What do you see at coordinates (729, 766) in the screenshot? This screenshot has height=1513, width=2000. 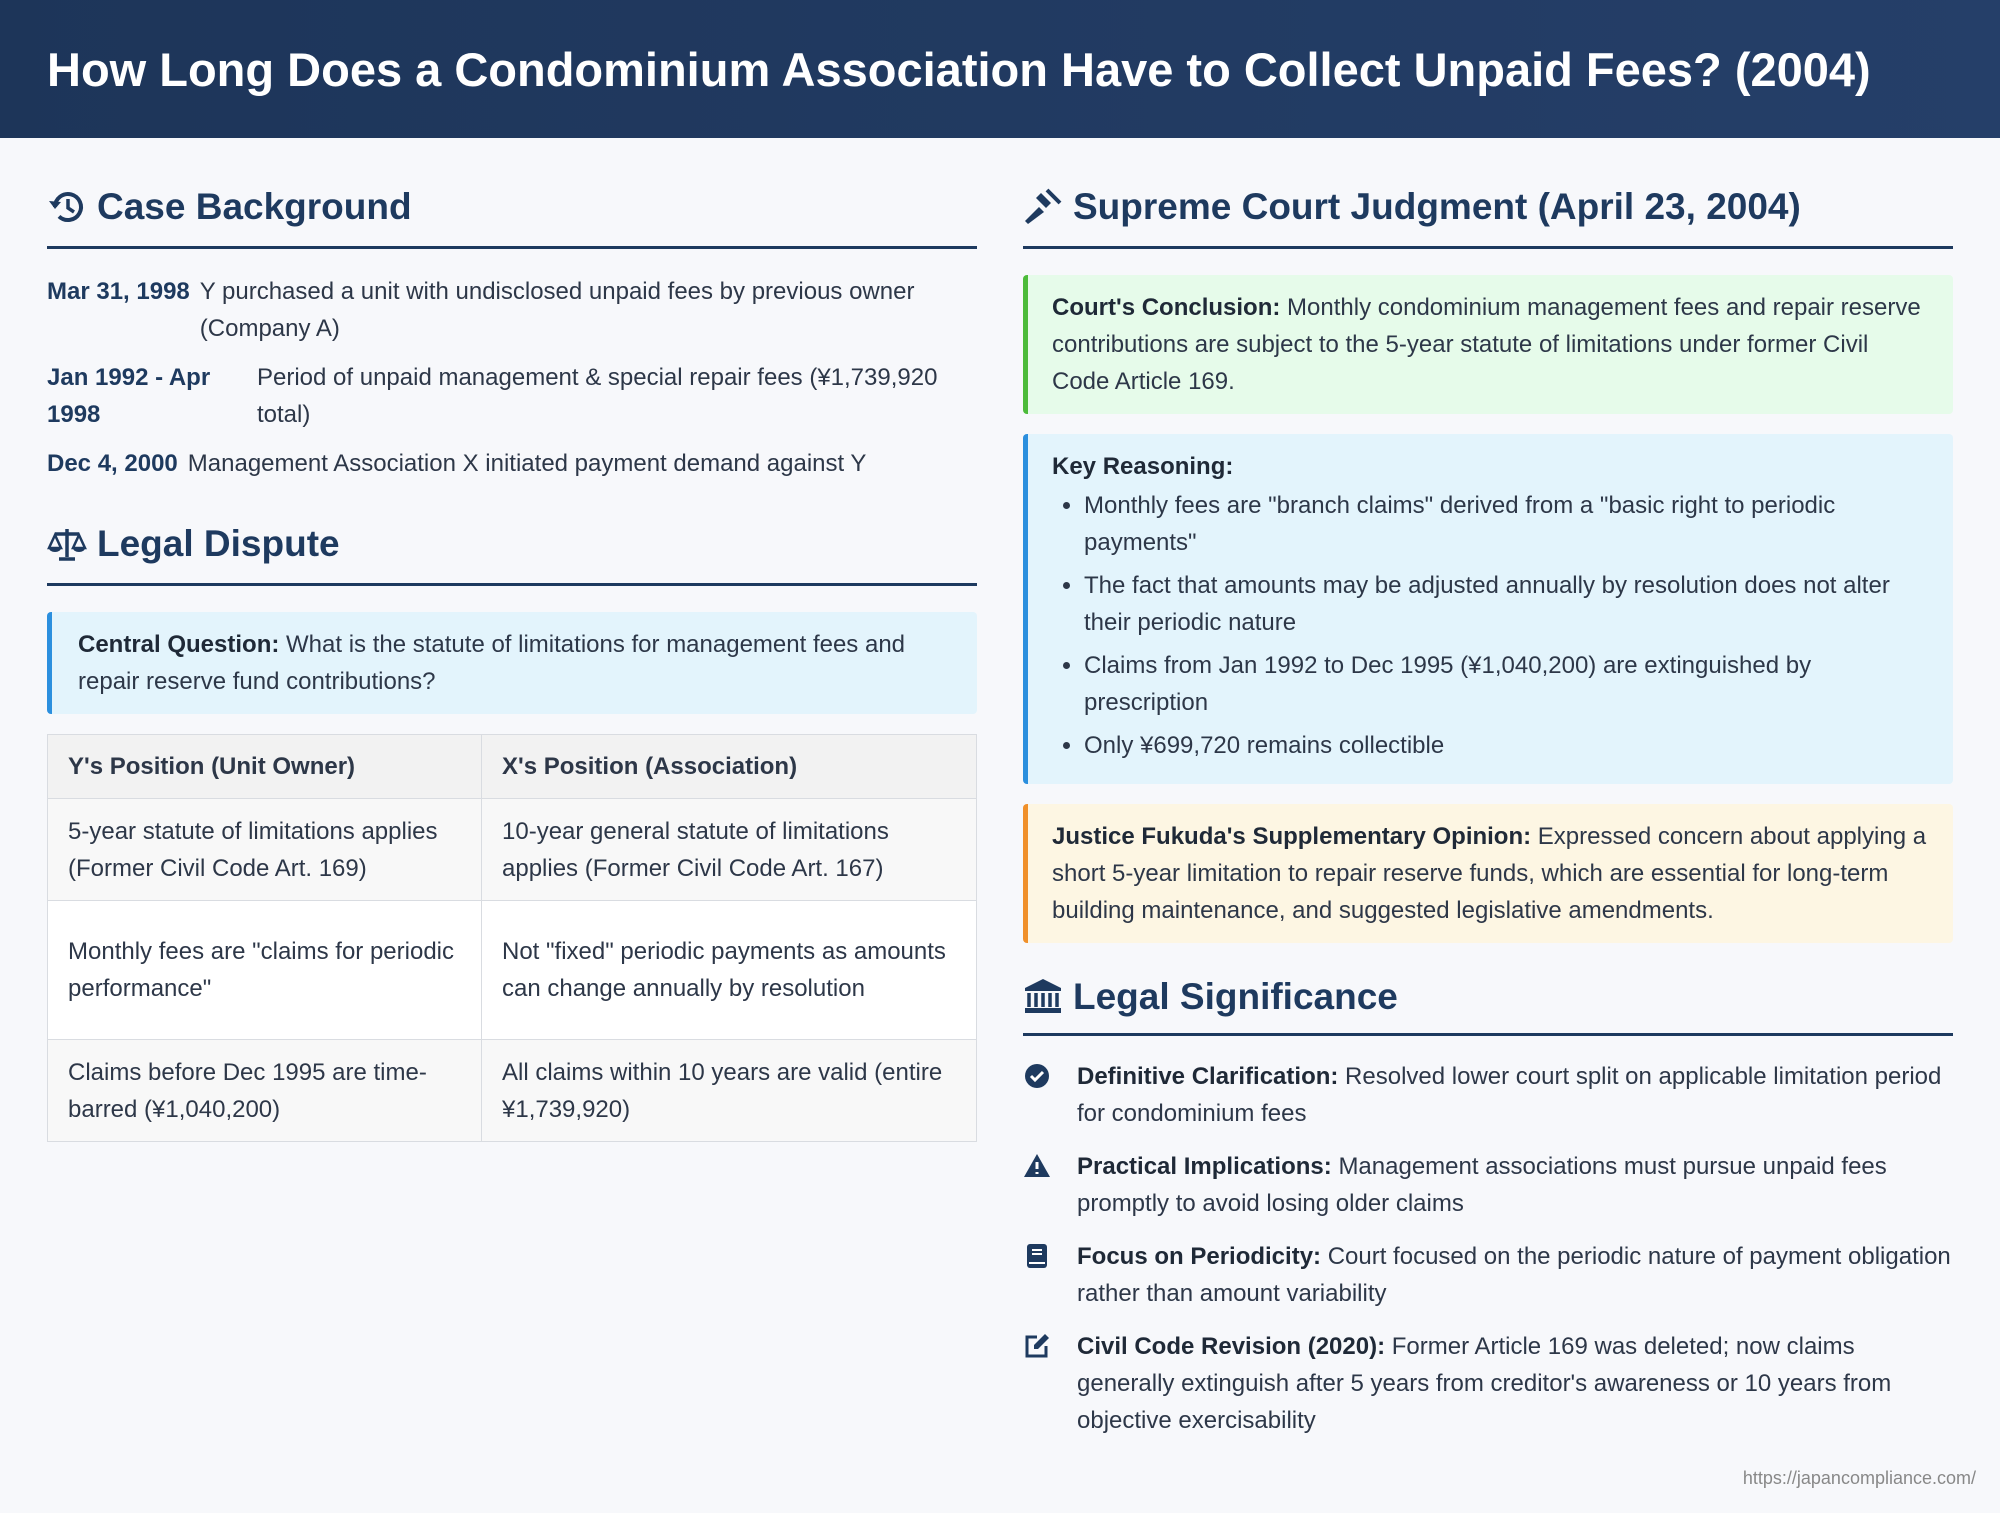 I see `column-header: X's Position (Association)` at bounding box center [729, 766].